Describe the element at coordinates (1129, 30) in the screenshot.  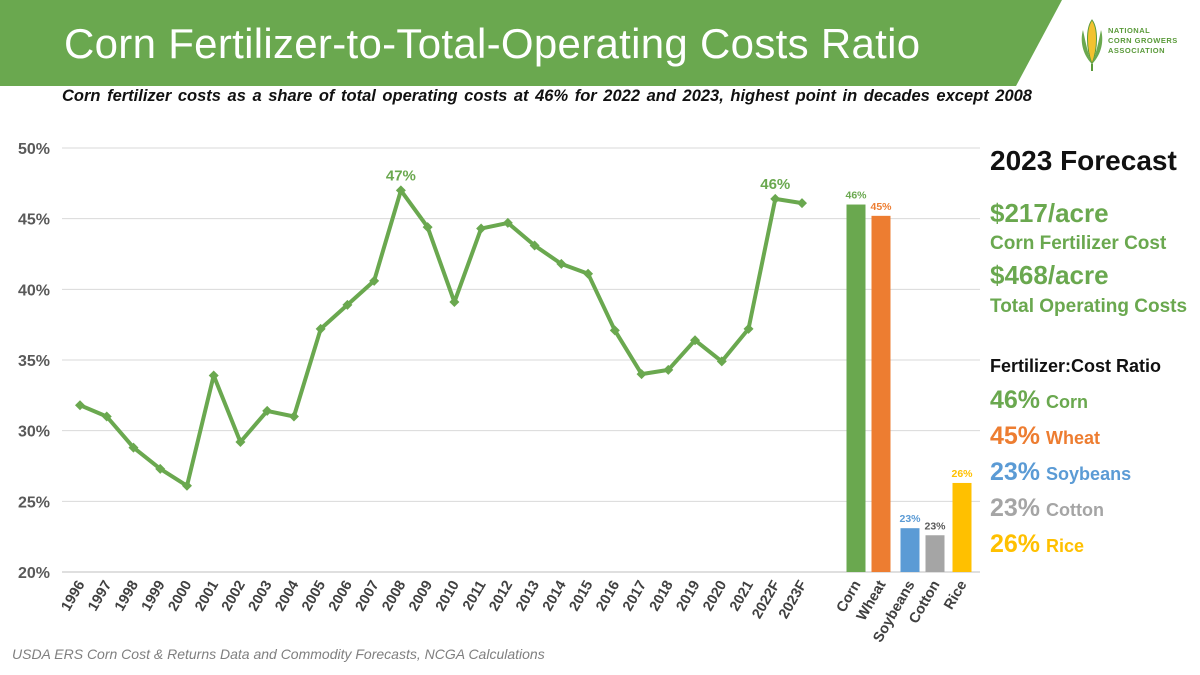
I see `logo-line: NATIONAL` at that location.